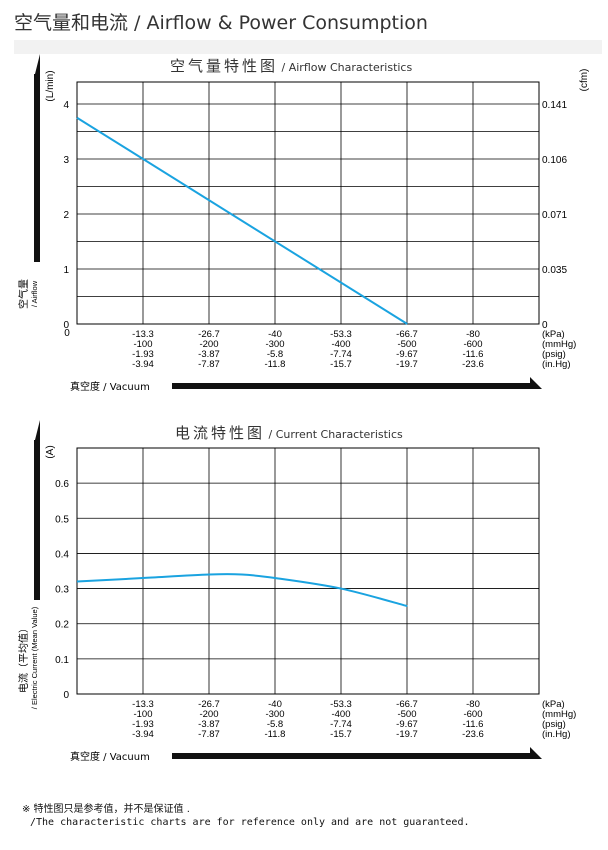 This screenshot has height=850, width=608. I want to click on y-axis-unit: (L/min), so click(50, 85).